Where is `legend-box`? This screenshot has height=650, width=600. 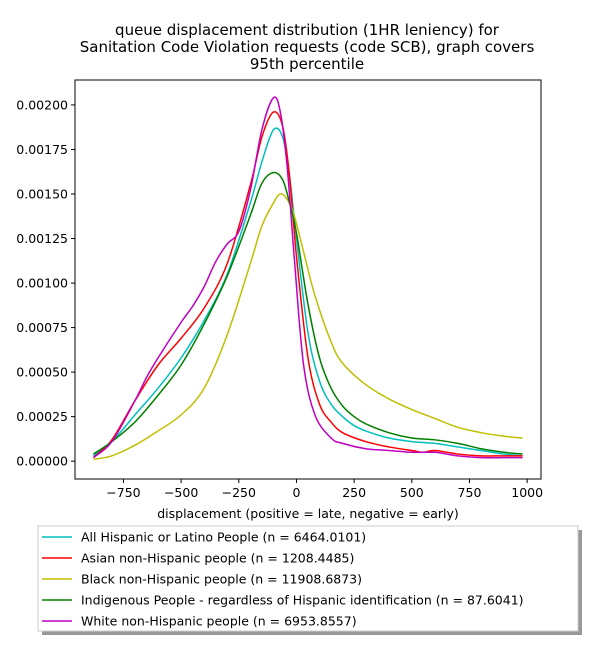
legend-box is located at coordinates (308, 578).